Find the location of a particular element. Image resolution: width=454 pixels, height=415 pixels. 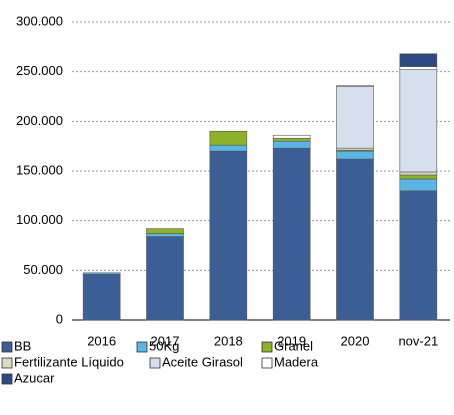

legend-label: Granel is located at coordinates (293, 345).